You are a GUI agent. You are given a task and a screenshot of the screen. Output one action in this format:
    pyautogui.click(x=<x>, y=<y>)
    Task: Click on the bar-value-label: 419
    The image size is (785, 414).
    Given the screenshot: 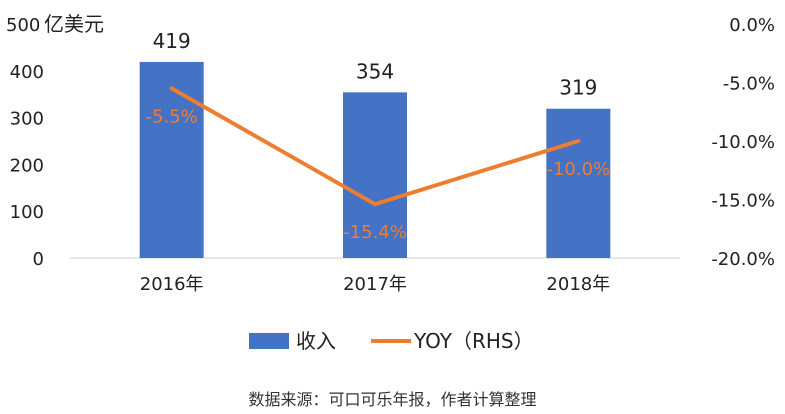 What is the action you would take?
    pyautogui.click(x=172, y=41)
    